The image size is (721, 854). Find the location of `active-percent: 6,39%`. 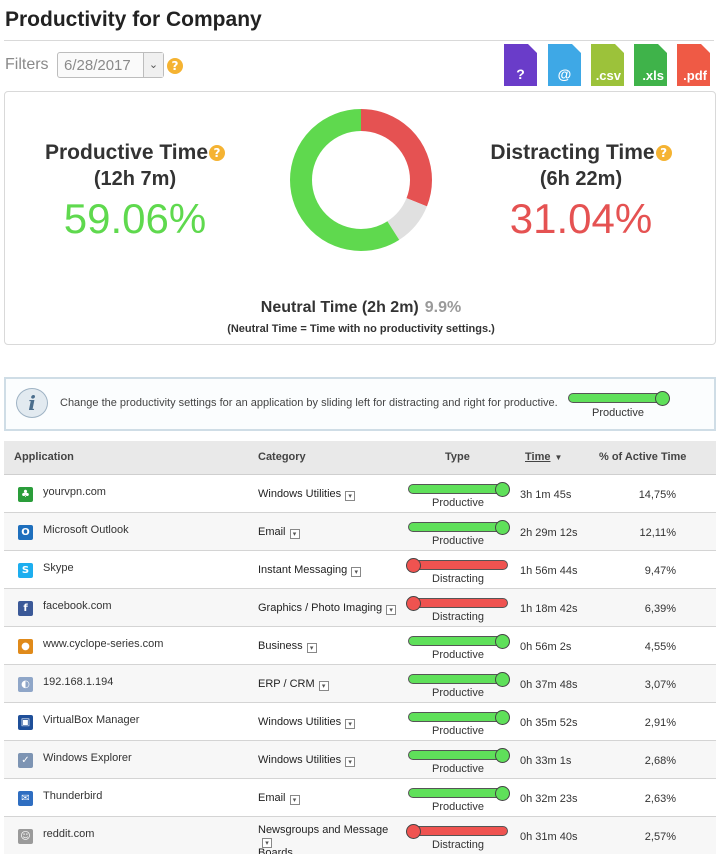

active-percent: 6,39% is located at coordinates (660, 609).